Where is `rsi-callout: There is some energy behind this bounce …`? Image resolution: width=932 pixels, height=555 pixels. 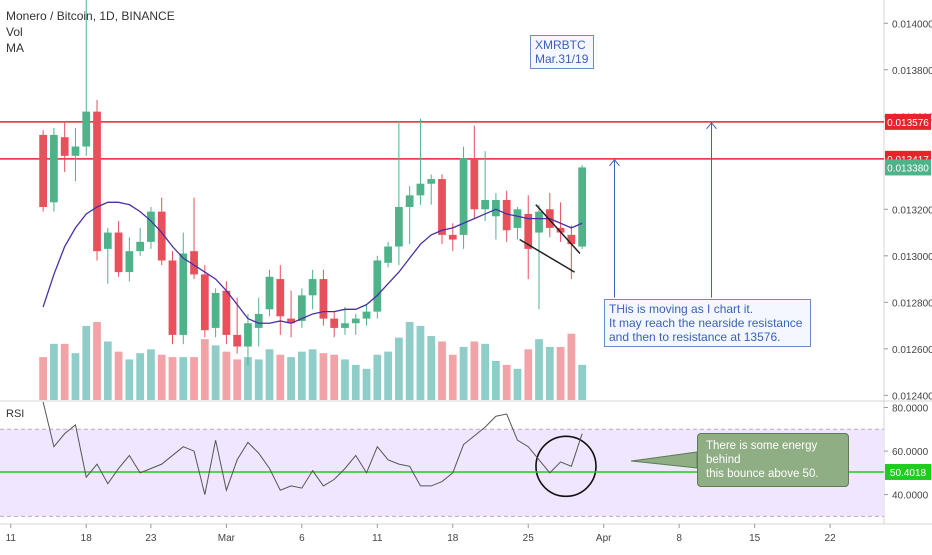 rsi-callout: There is some energy behind this bounce … is located at coordinates (773, 460).